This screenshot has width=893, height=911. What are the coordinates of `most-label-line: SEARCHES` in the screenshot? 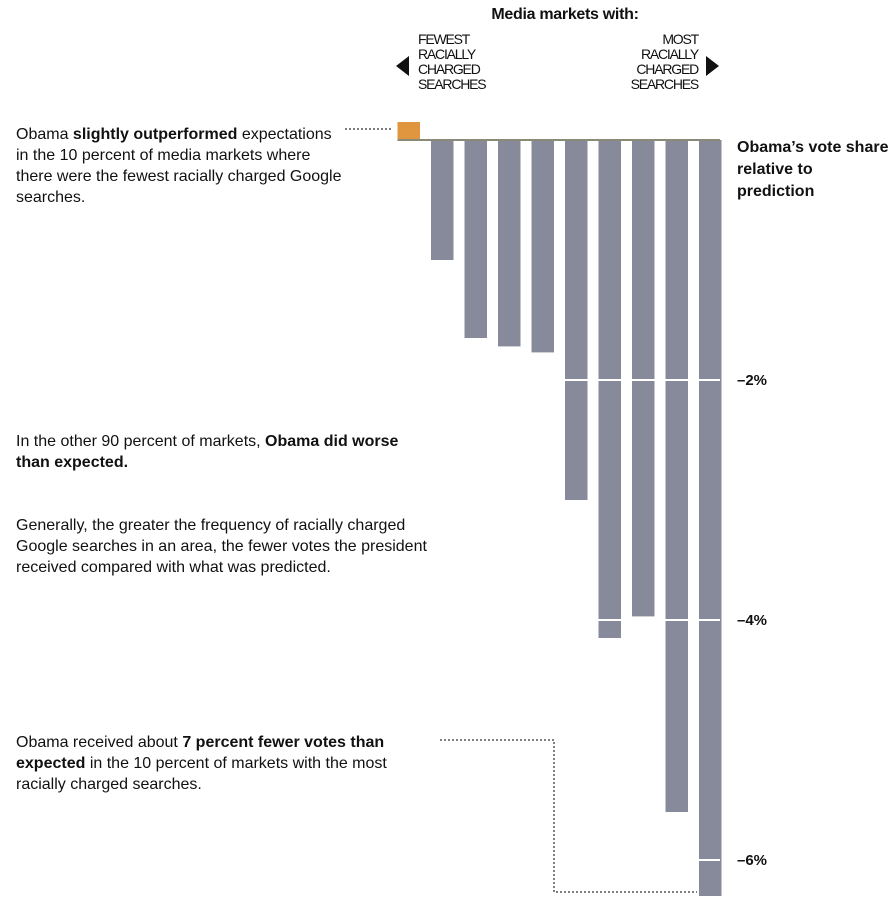 It's located at (665, 84).